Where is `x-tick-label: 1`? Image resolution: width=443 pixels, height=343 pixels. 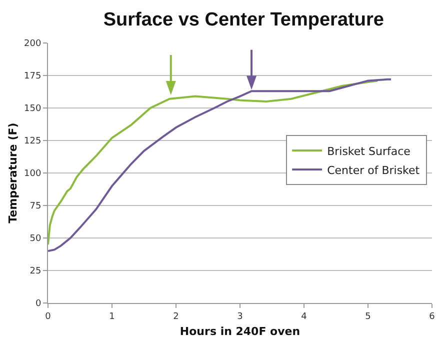 x-tick-label: 1 is located at coordinates (112, 317).